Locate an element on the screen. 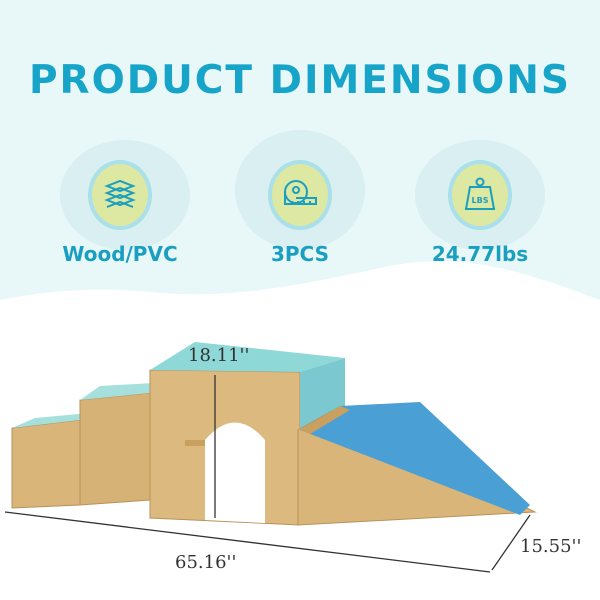  width-dimension-label: 15.55'' is located at coordinates (551, 546).